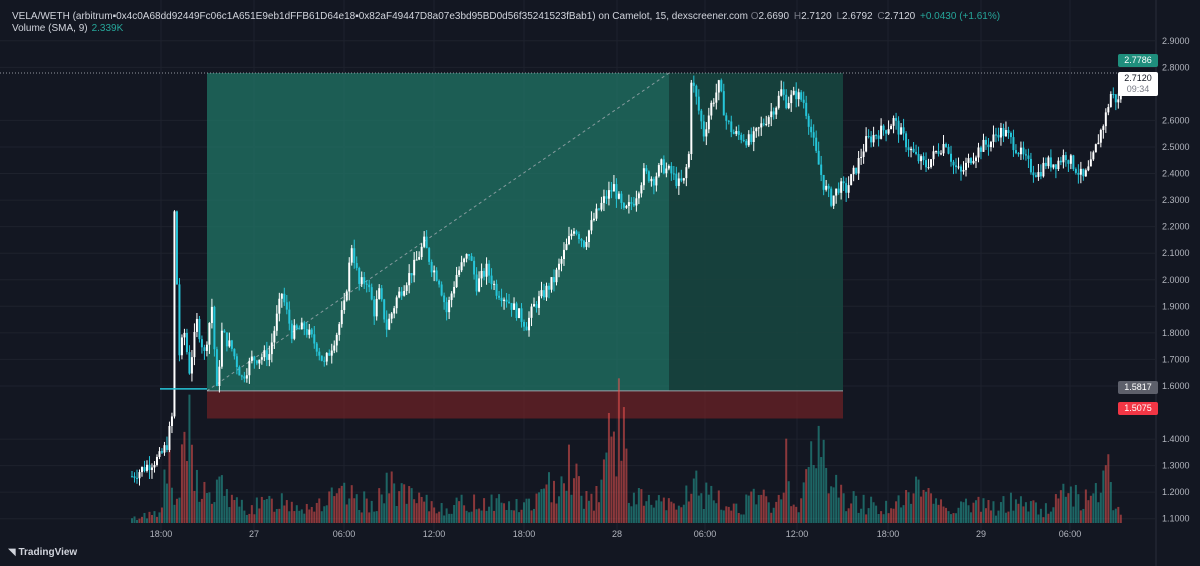 This screenshot has width=1200, height=566. I want to click on tradingview-logo: ◥ TradingView, so click(42, 552).